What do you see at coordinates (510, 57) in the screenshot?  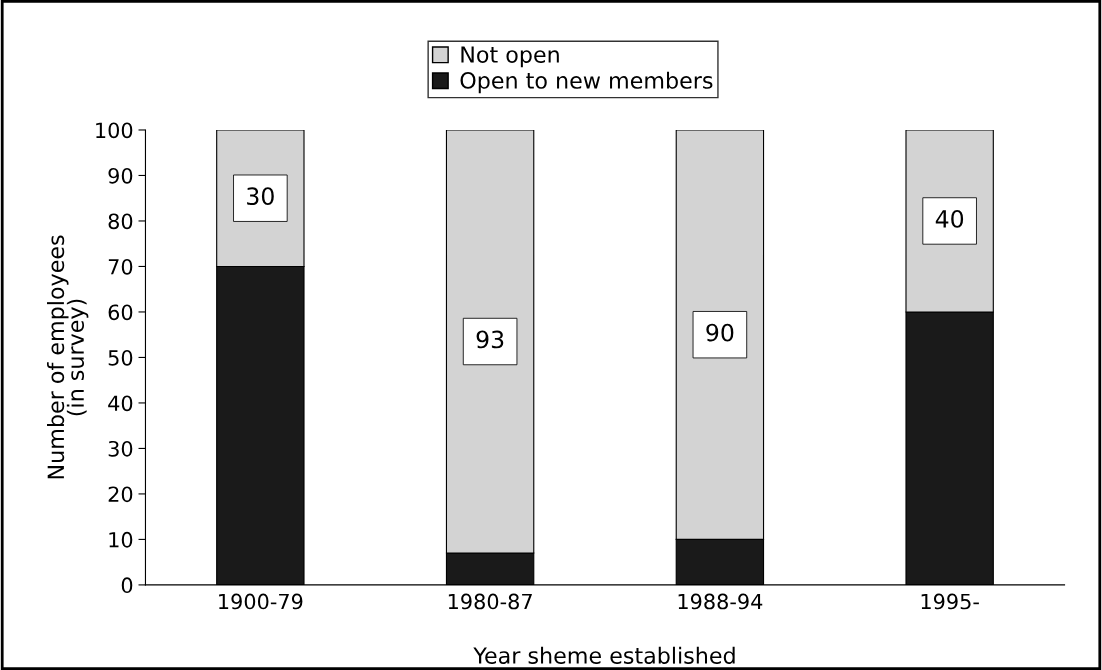 I see `legend-label: Not open` at bounding box center [510, 57].